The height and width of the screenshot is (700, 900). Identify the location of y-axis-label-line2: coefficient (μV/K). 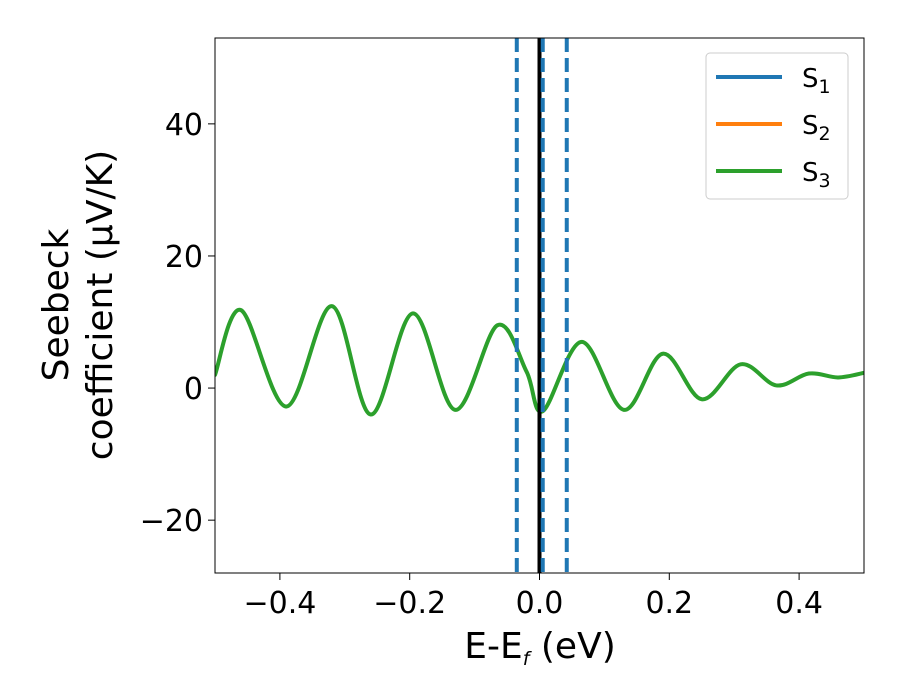
(100, 305).